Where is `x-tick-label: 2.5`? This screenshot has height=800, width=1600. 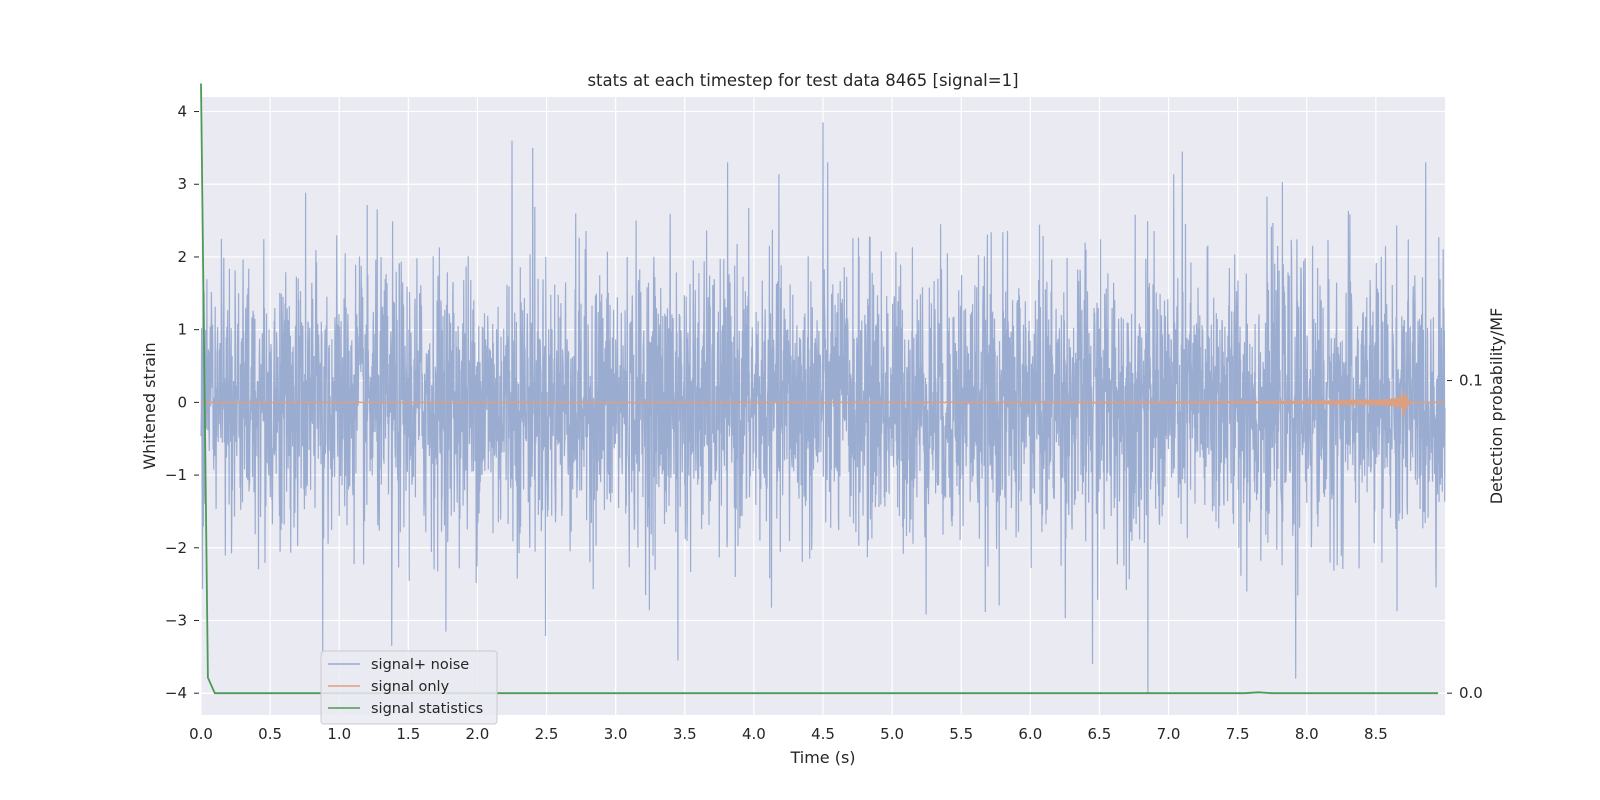 x-tick-label: 2.5 is located at coordinates (547, 734).